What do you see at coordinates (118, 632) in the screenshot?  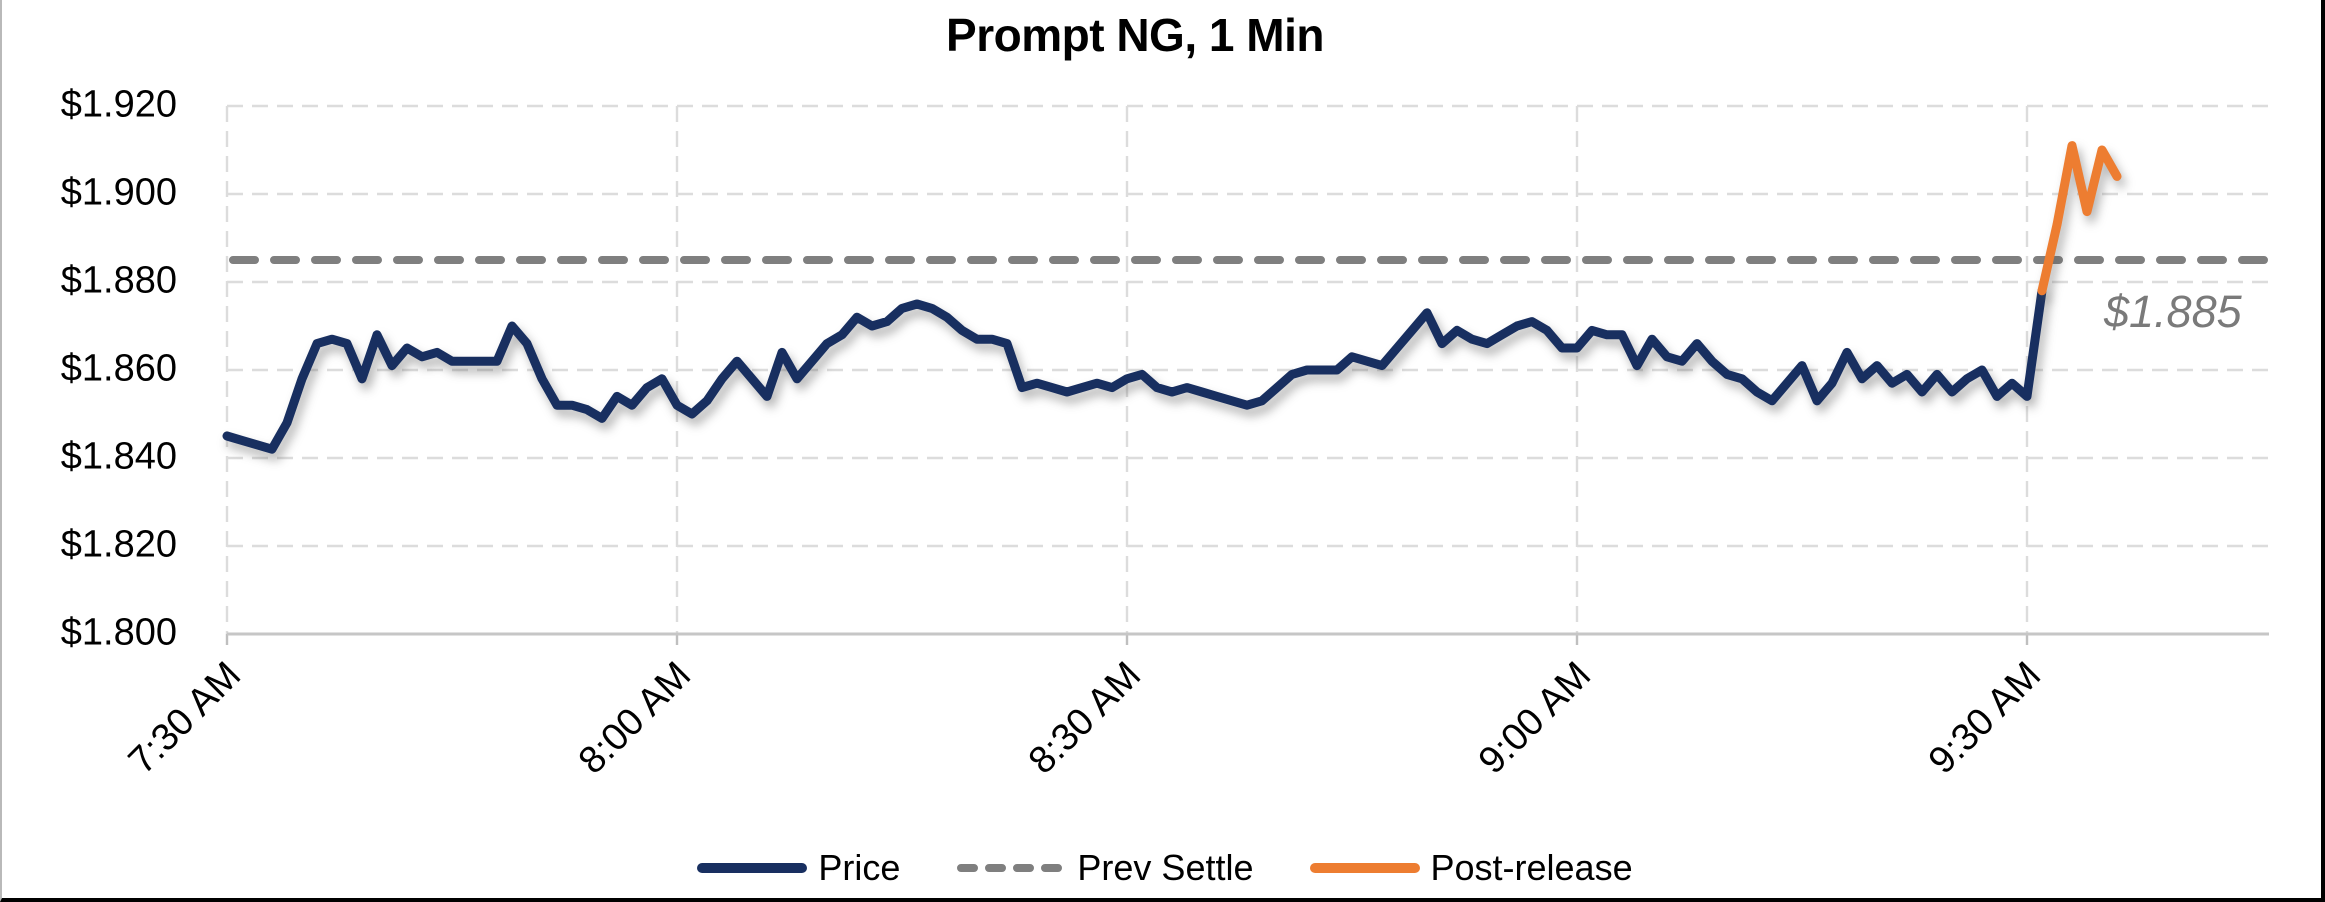 I see `y-axis-tick-label: $1.800` at bounding box center [118, 632].